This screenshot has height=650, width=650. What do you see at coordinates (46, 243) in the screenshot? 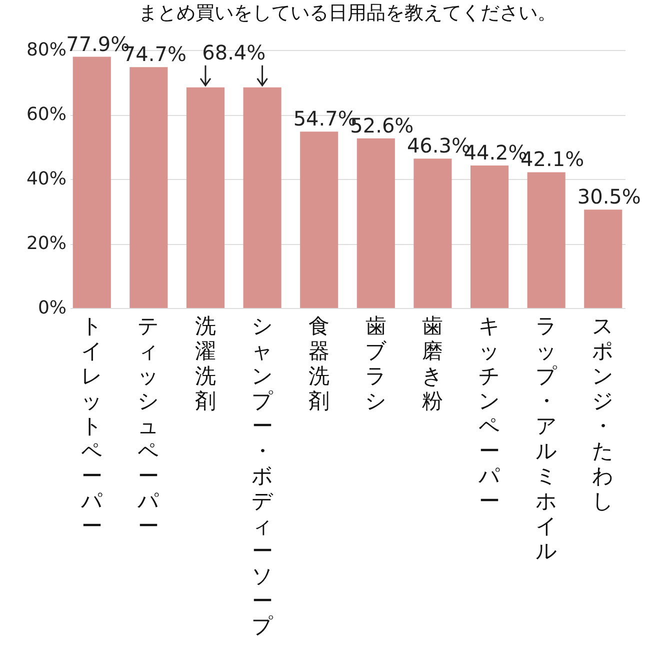
I see `y-tick-label: 20%` at bounding box center [46, 243].